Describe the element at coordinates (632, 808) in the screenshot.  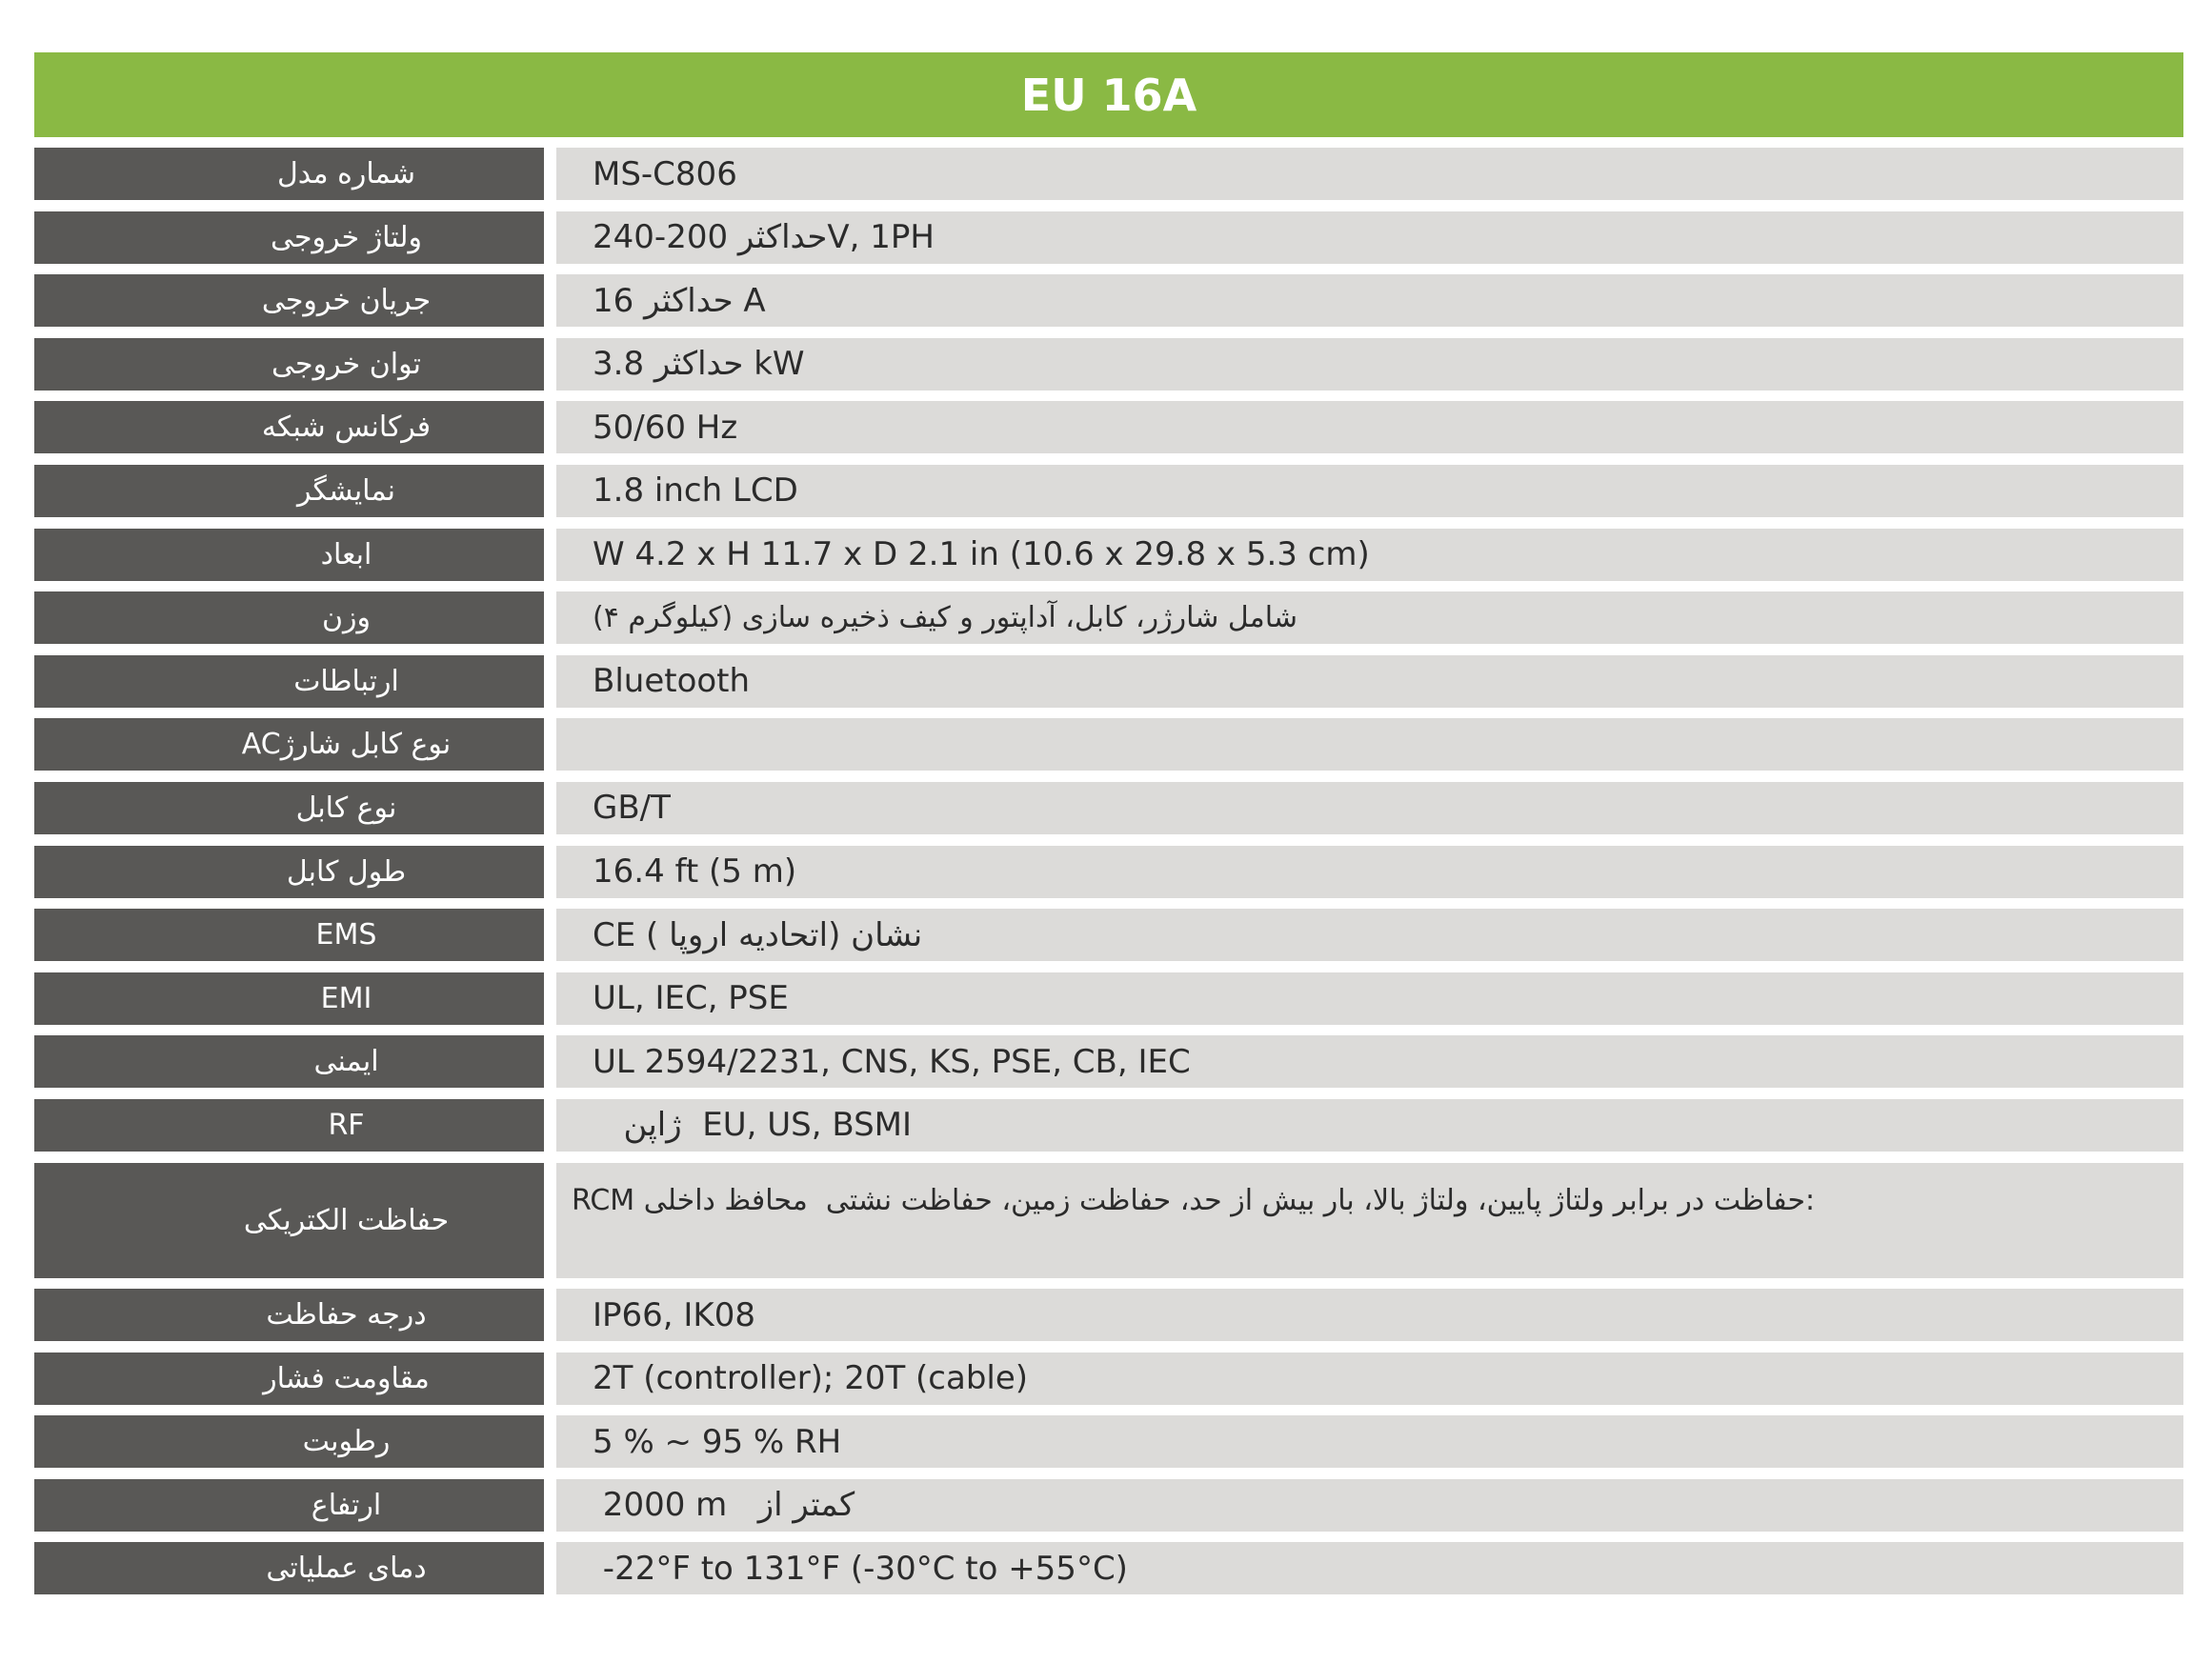
I see `spec-value: GB/T` at that location.